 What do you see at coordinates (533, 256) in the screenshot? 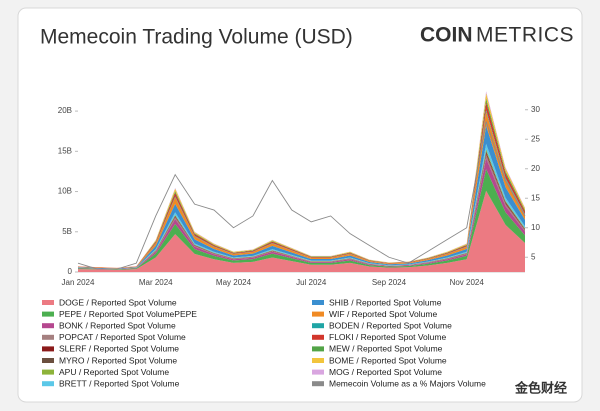
I see `y2-tick-label: 5` at bounding box center [533, 256].